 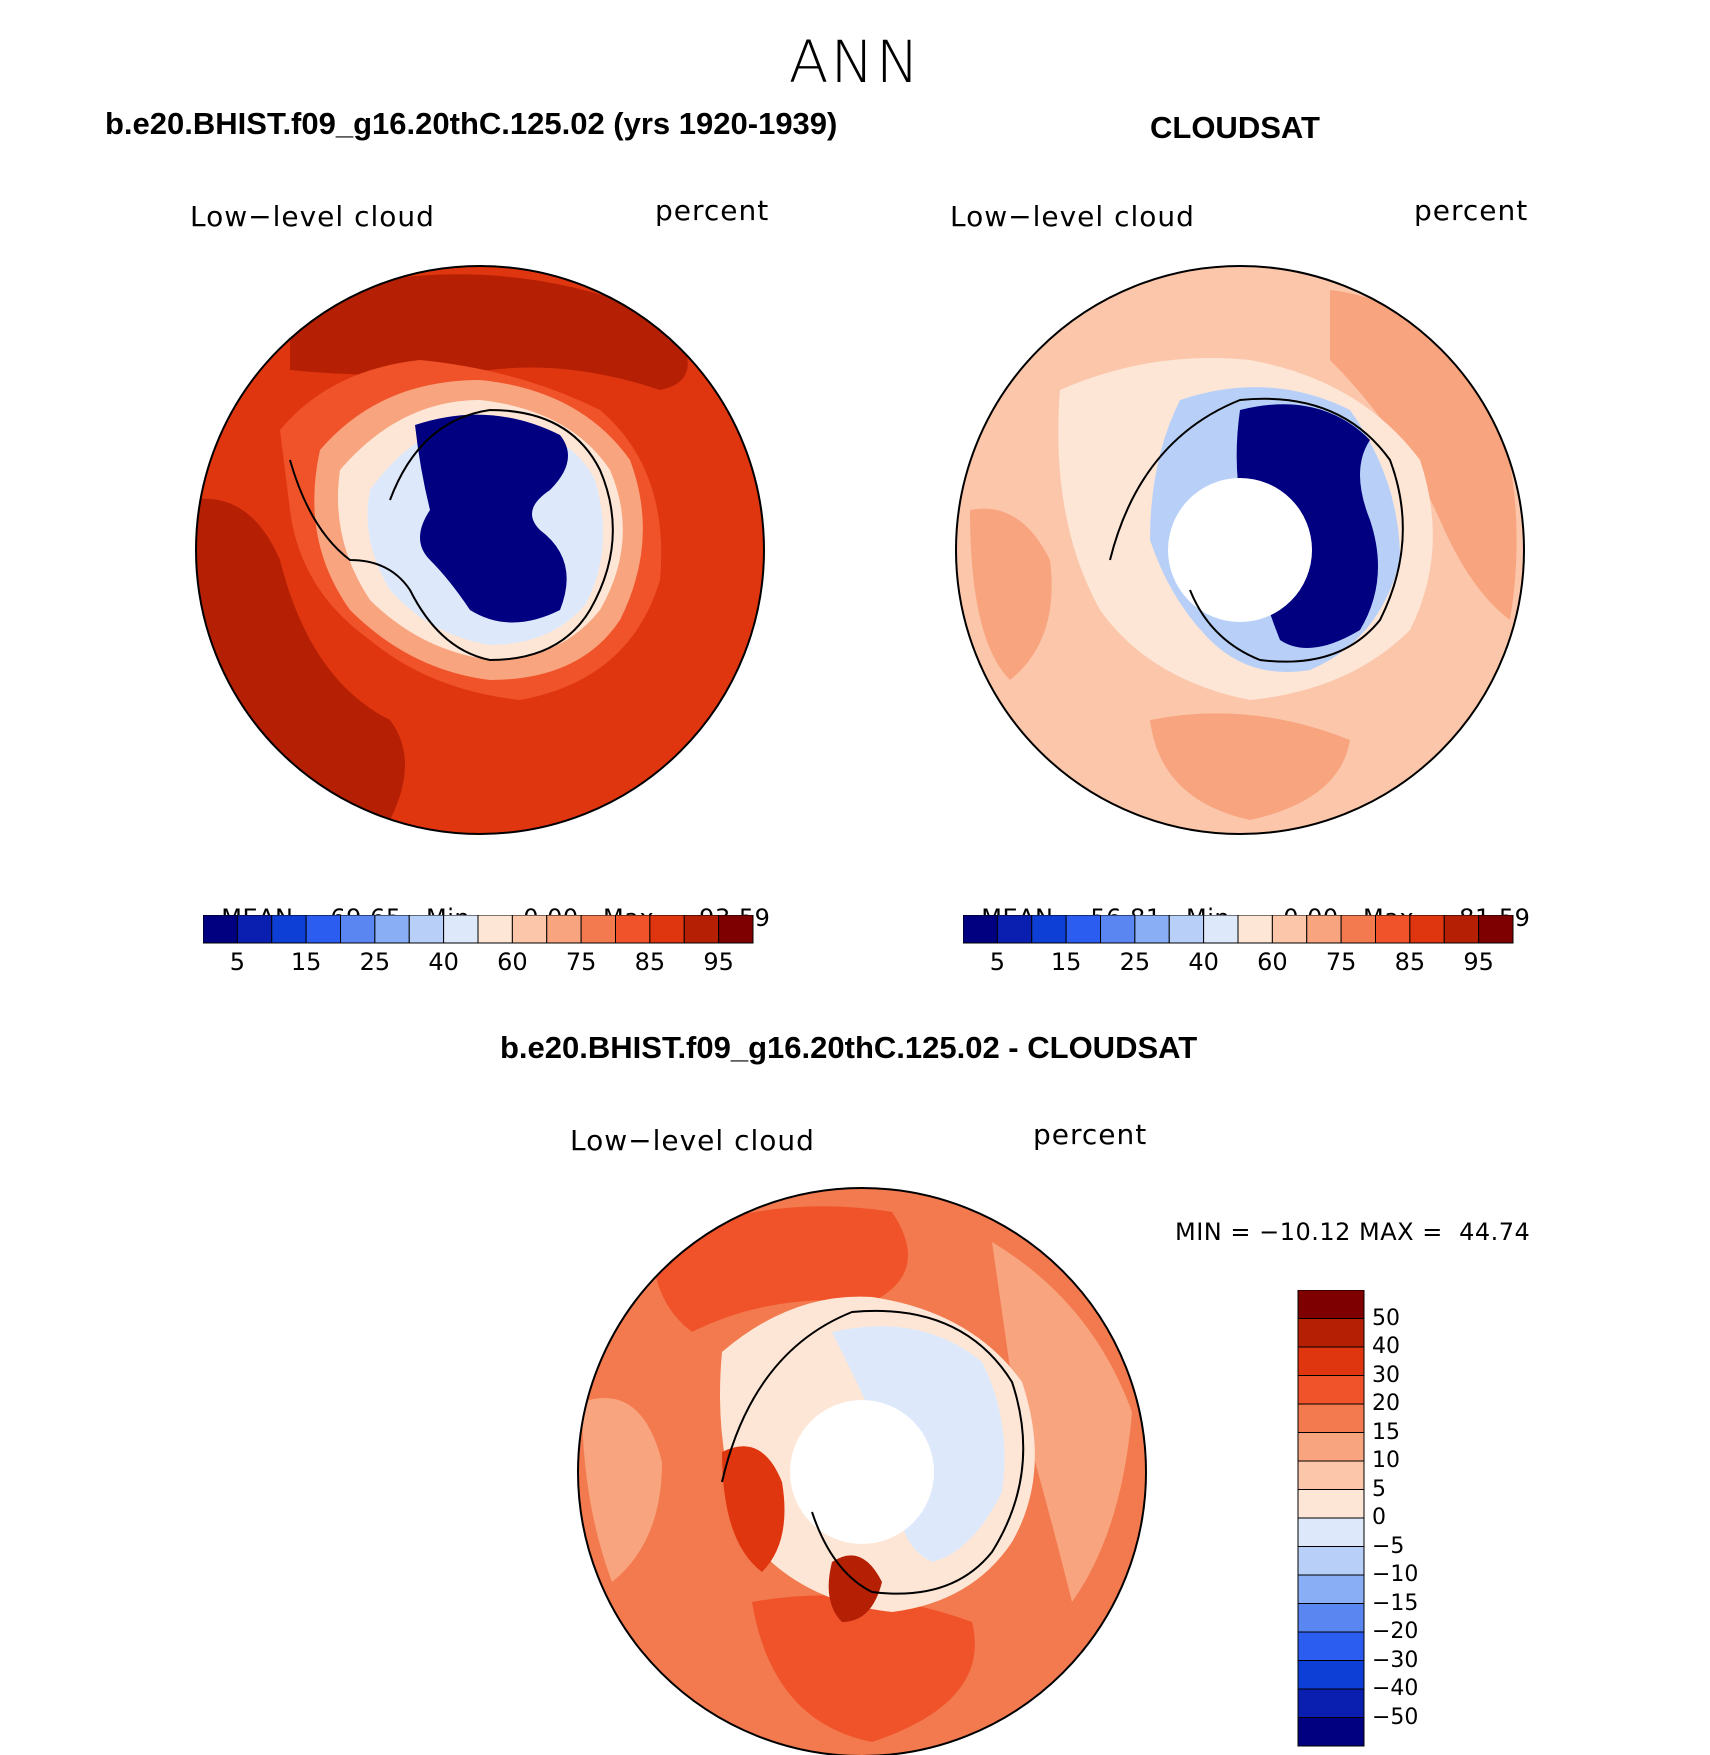 What do you see at coordinates (1072, 216) in the screenshot?
I see `obs-variable-label: Low−level cloud` at bounding box center [1072, 216].